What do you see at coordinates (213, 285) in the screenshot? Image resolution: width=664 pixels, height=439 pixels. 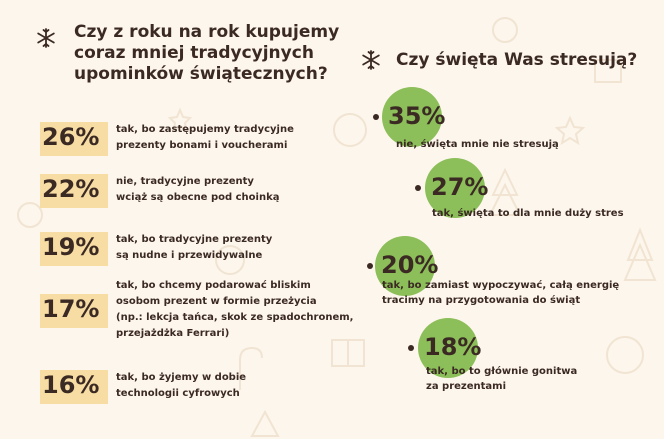 I see `description-line: tak, bo chcemy podarować bliskim` at bounding box center [213, 285].